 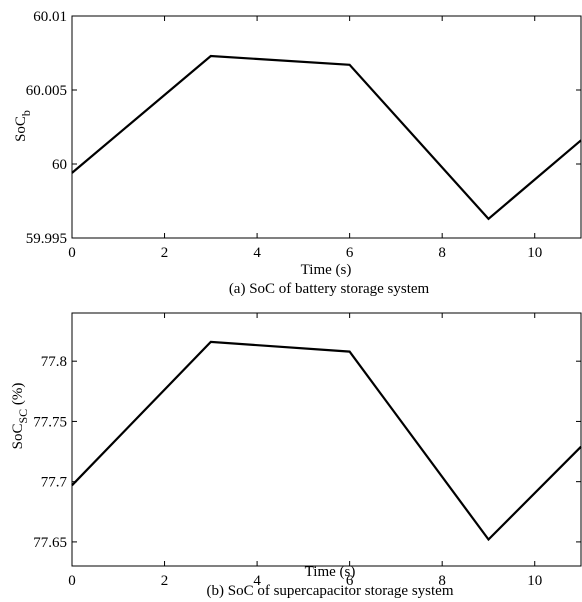 I want to click on y-tick-label: 77.8, so click(x=54, y=362).